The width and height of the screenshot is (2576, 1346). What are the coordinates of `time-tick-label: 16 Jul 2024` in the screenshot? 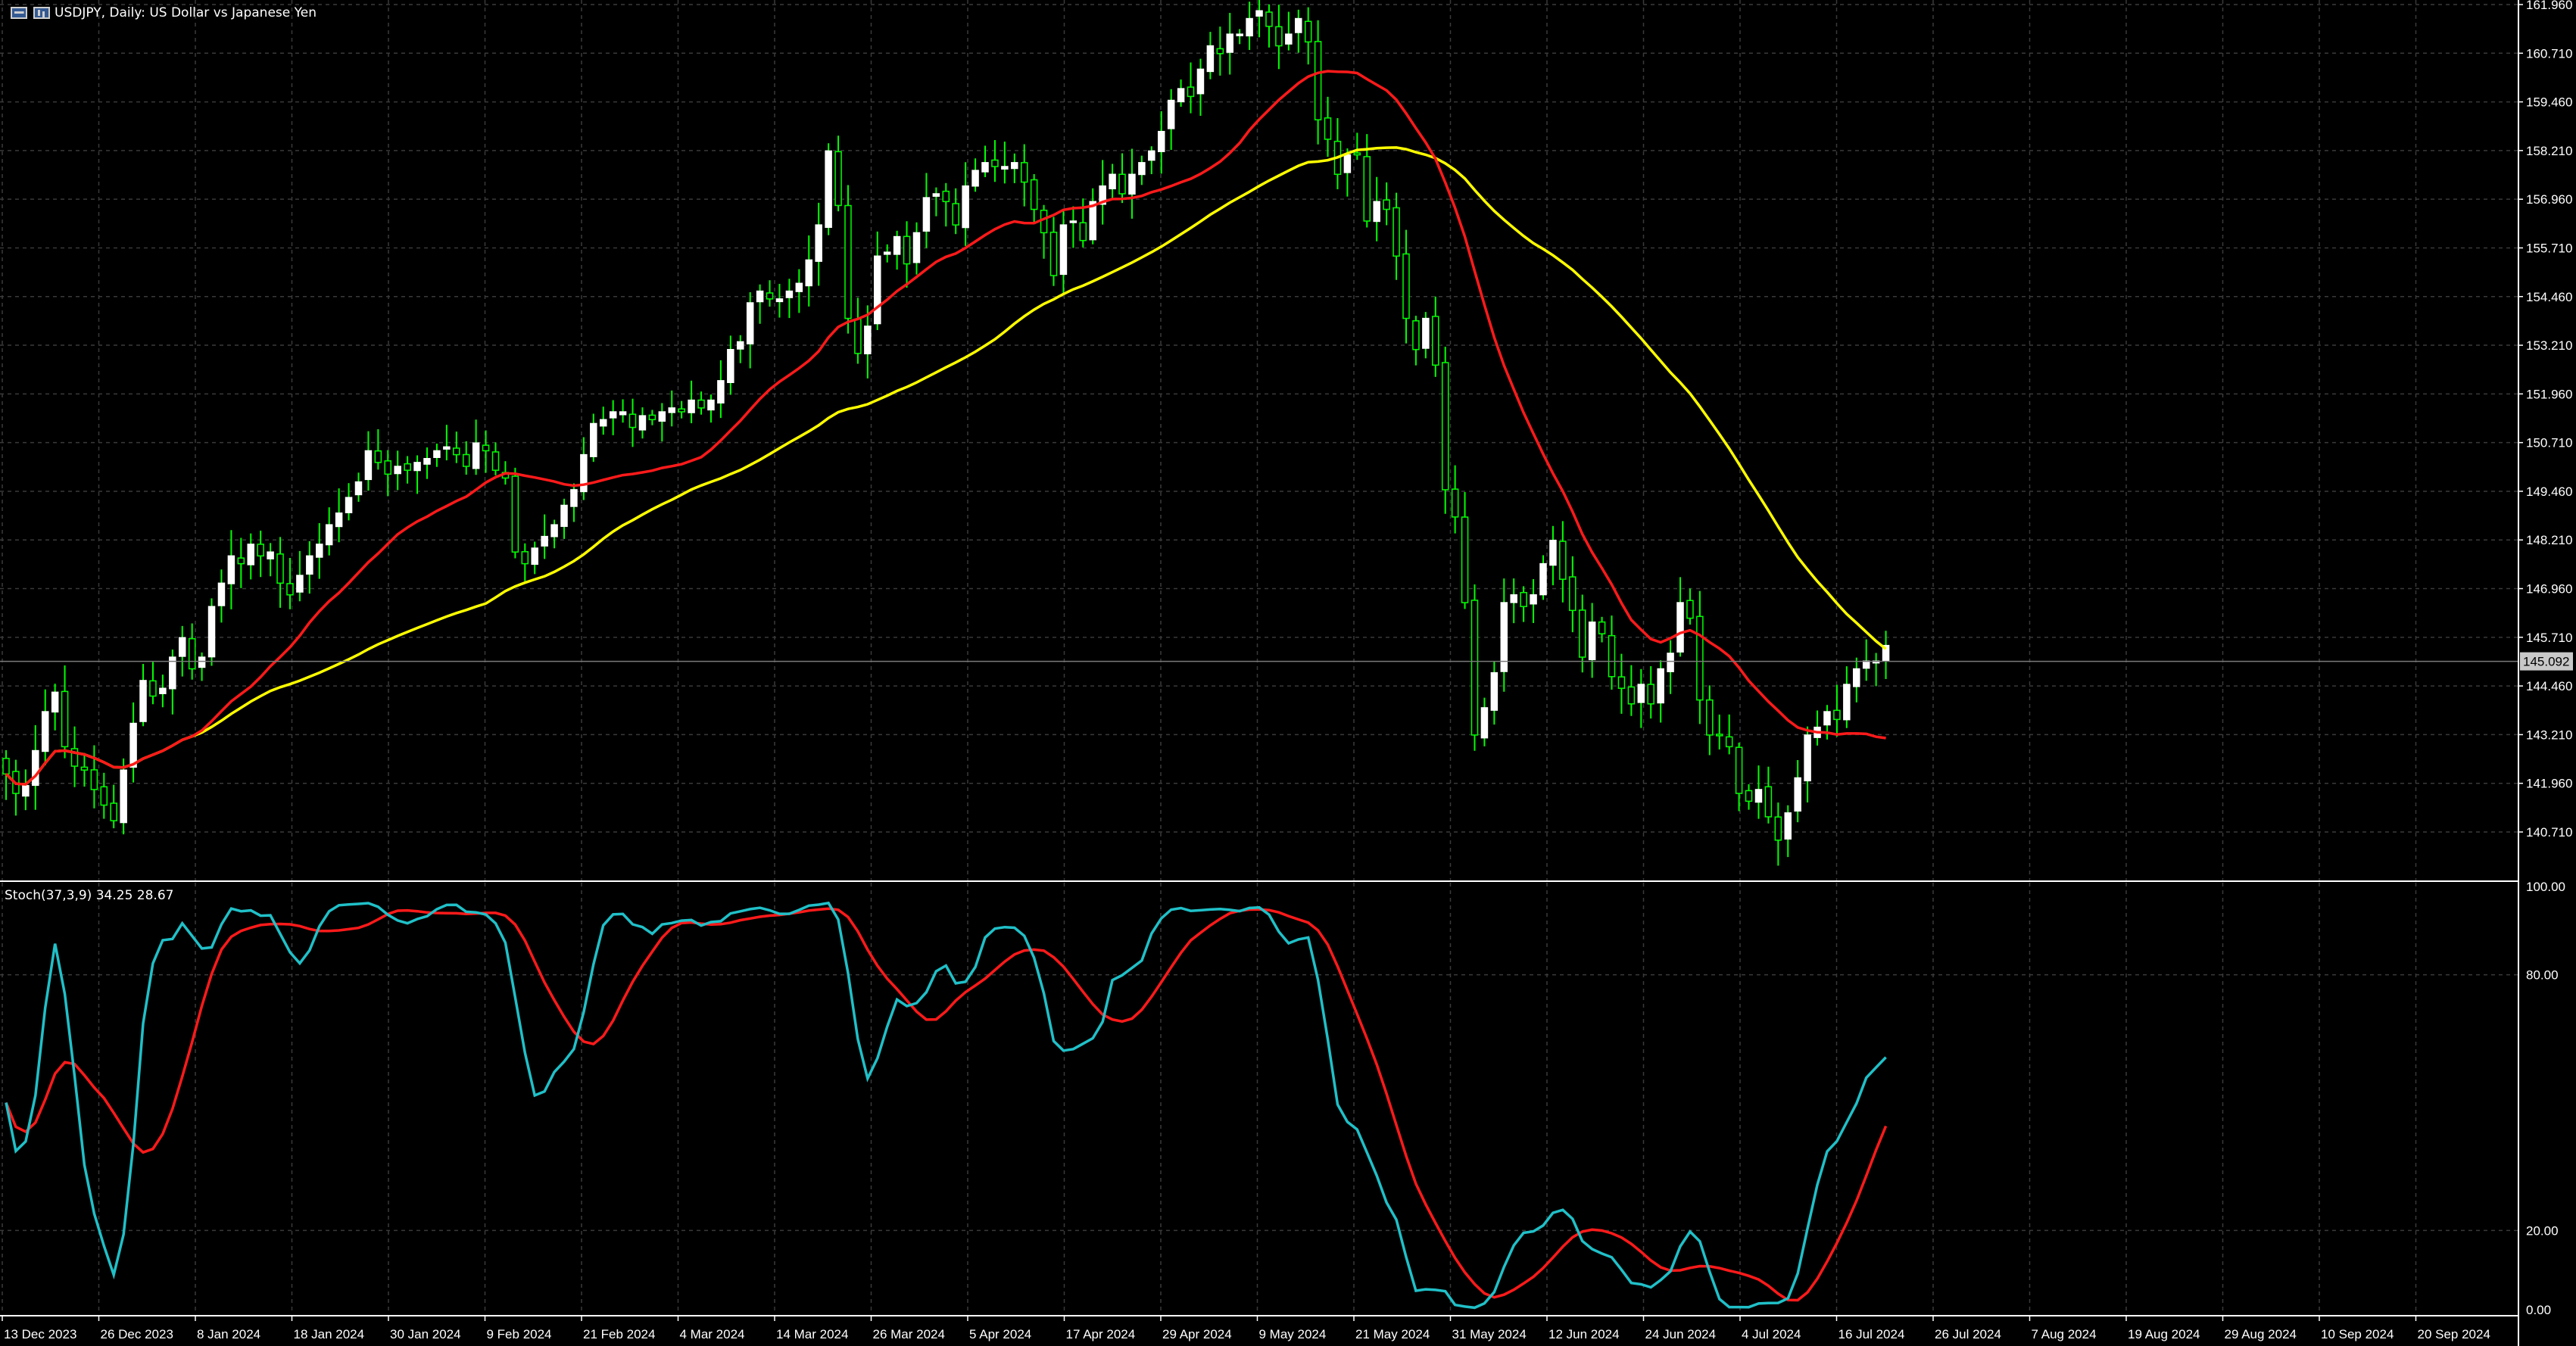 It's located at (1871, 1334).